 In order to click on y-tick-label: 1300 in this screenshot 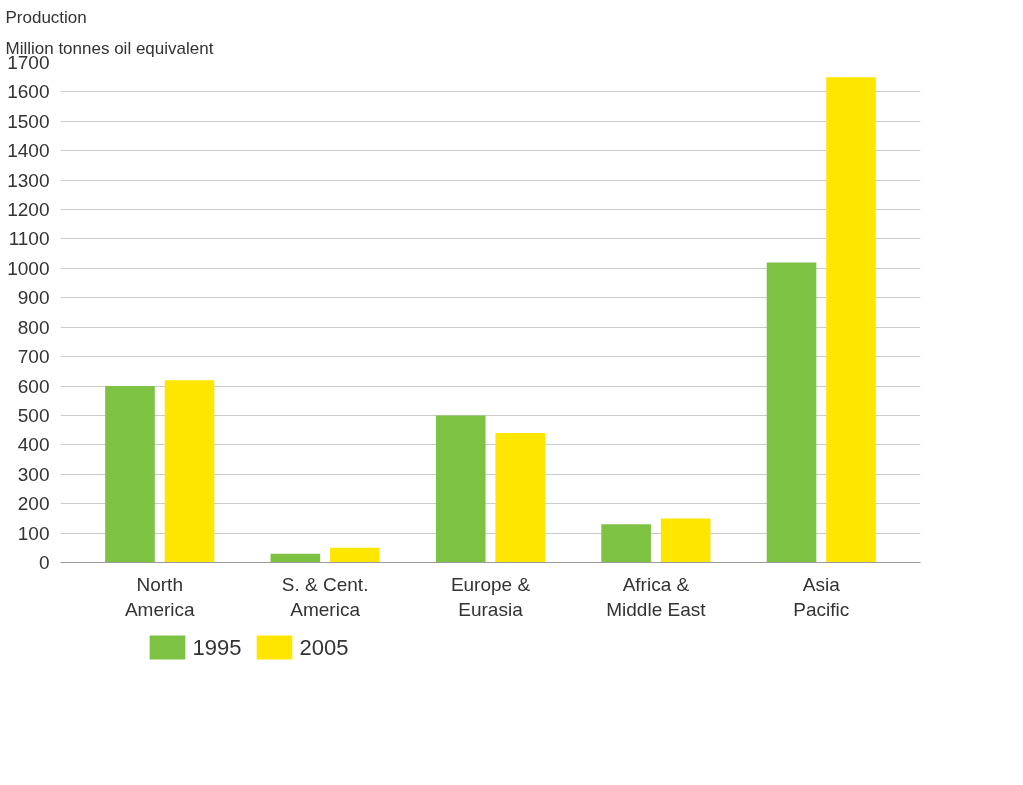, I will do `click(28, 180)`.